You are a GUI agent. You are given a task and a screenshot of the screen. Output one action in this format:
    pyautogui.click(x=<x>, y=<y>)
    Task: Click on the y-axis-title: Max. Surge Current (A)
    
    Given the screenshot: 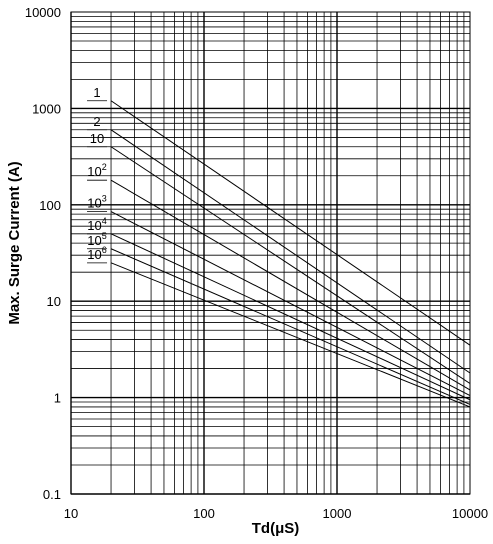 What is the action you would take?
    pyautogui.click(x=14, y=242)
    